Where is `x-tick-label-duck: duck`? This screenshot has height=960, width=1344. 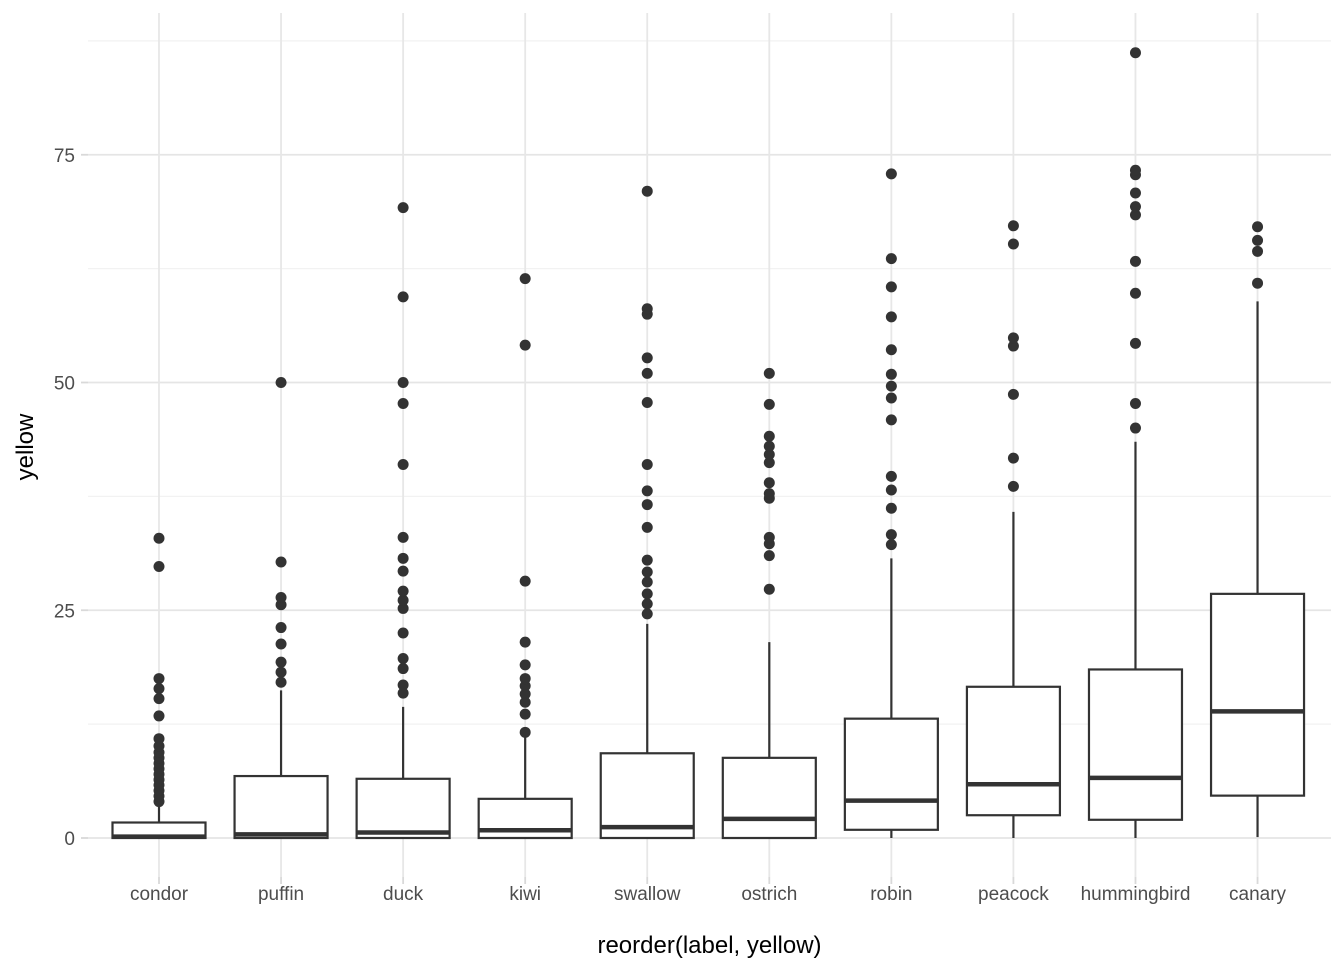
x-tick-label-duck: duck is located at coordinates (403, 894).